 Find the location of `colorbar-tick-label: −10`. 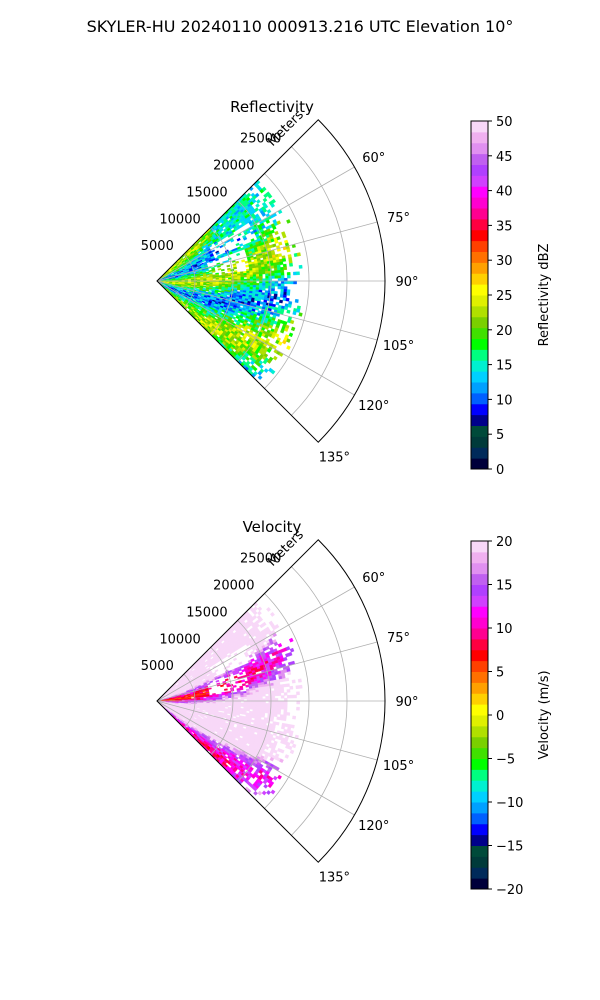

colorbar-tick-label: −10 is located at coordinates (509, 803).